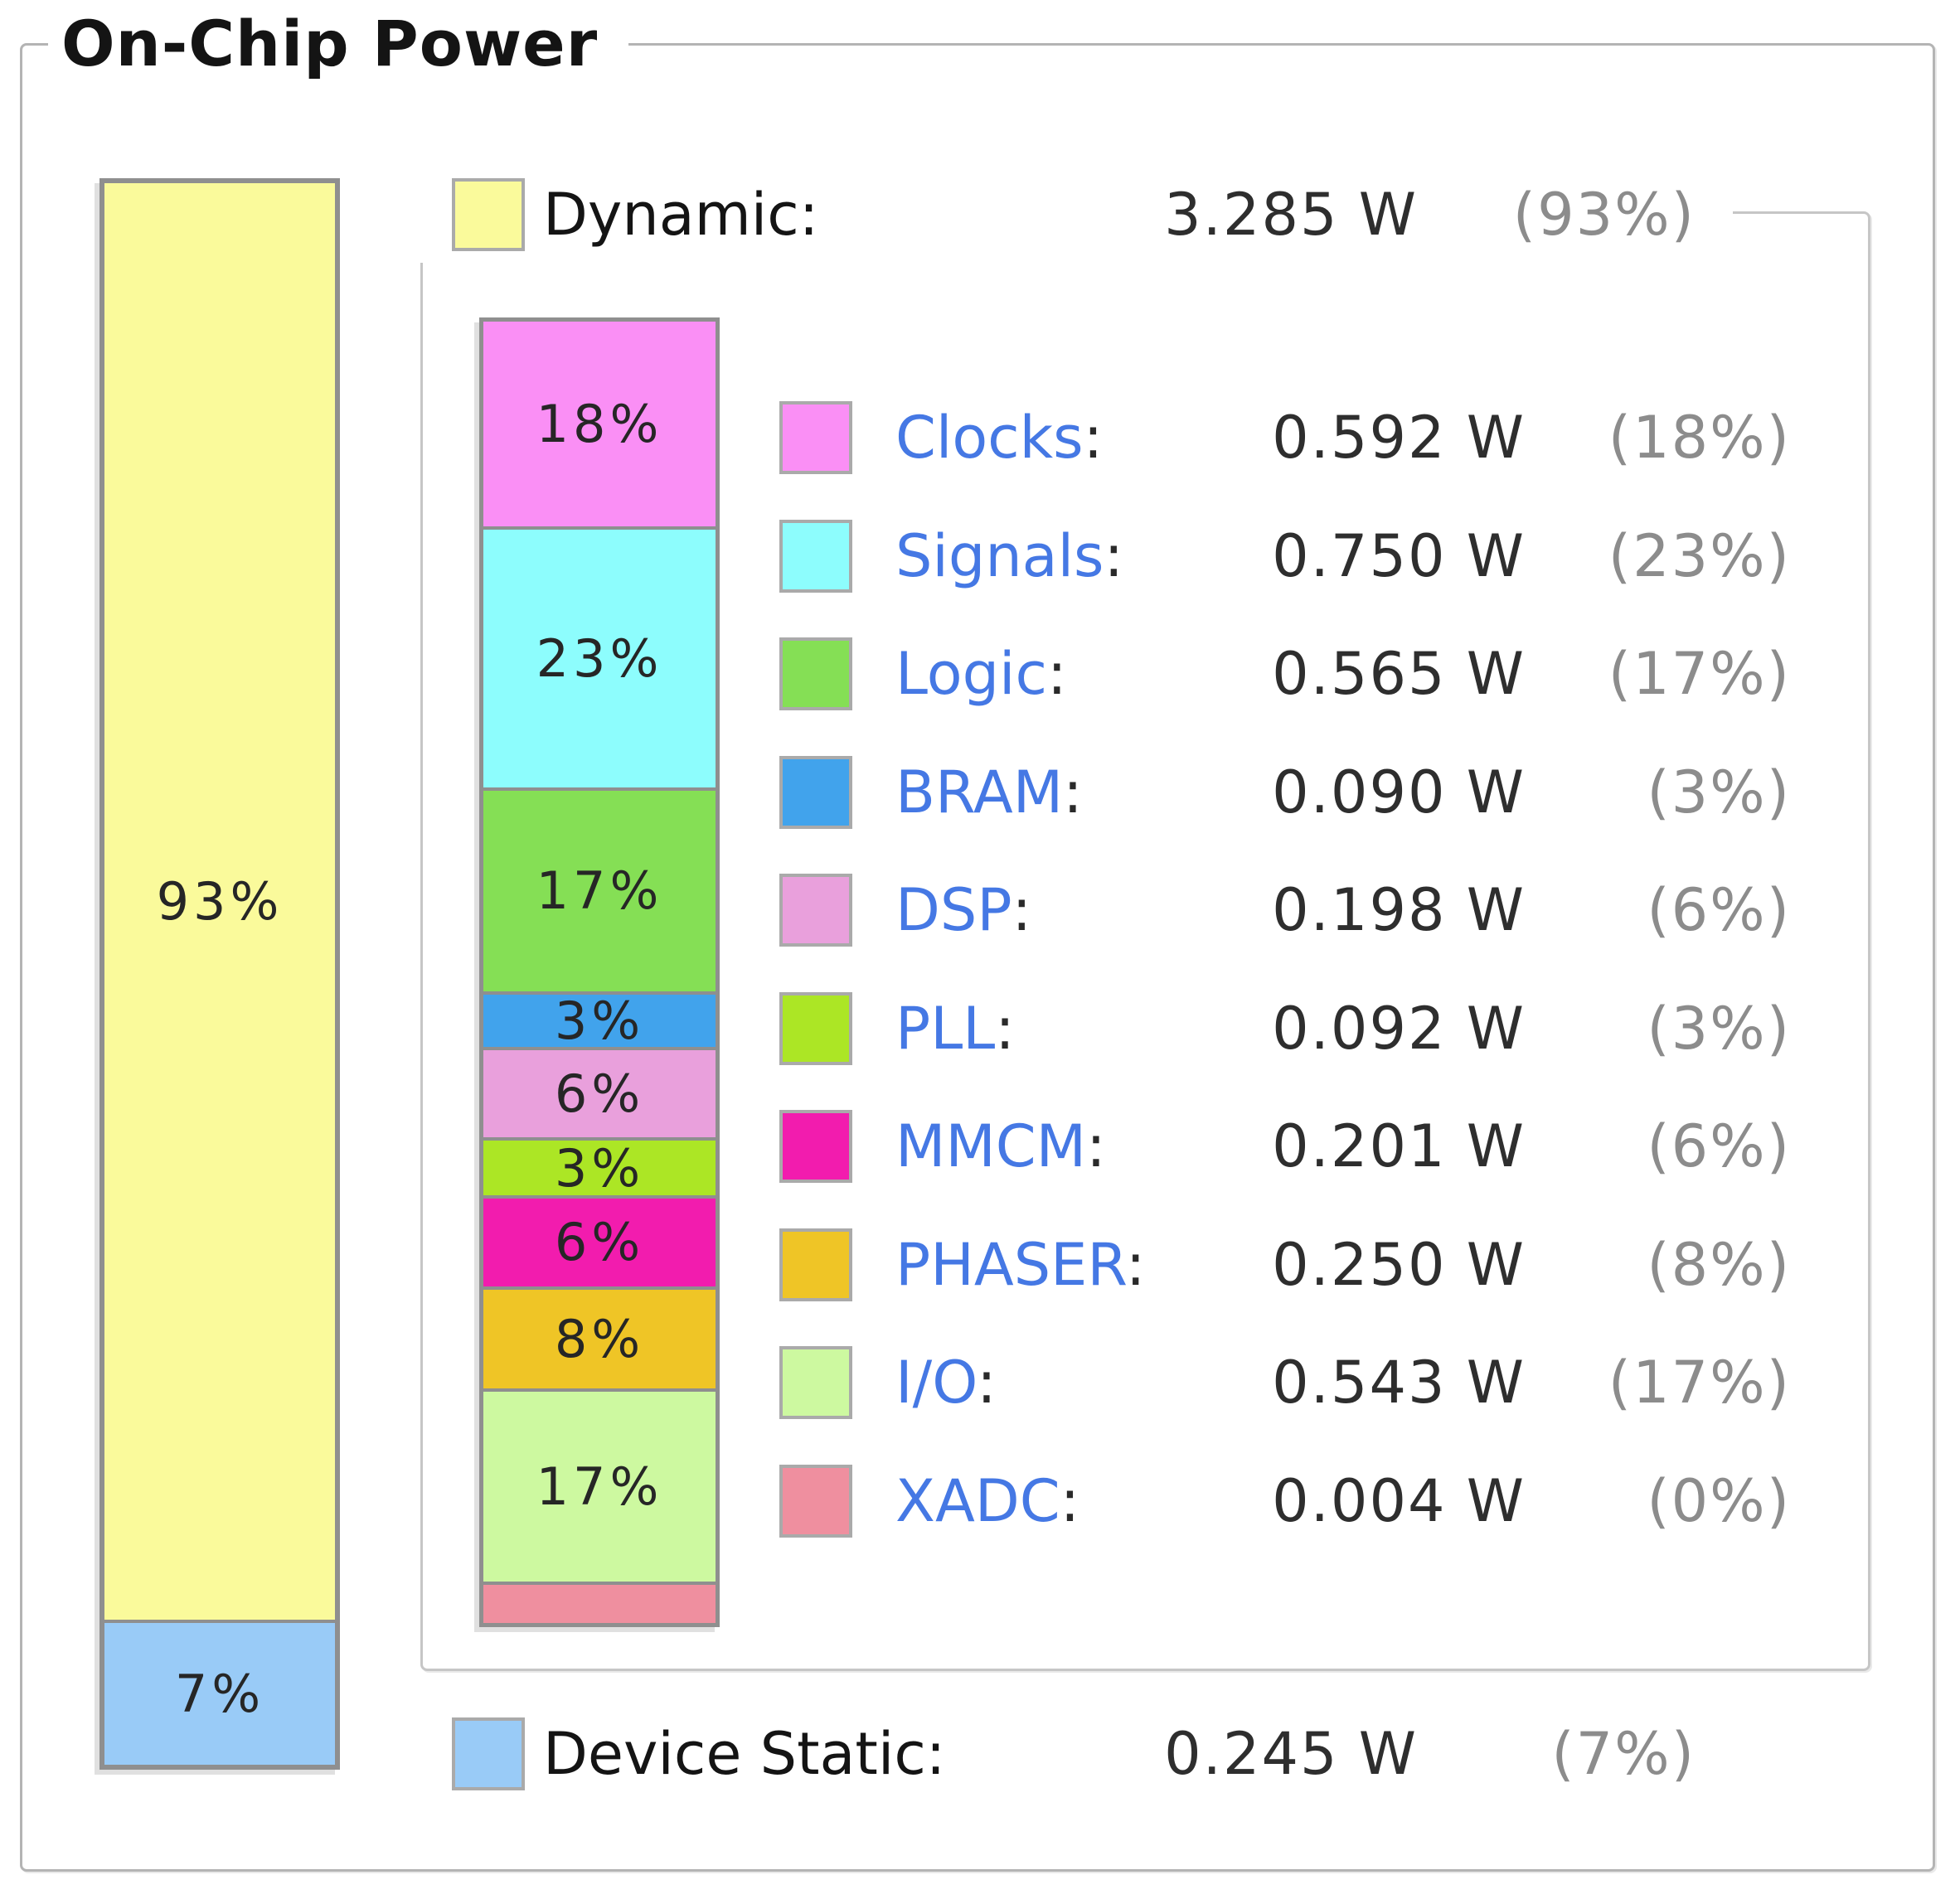 The height and width of the screenshot is (1899, 1960). I want to click on legend-swatch-bram, so click(815, 792).